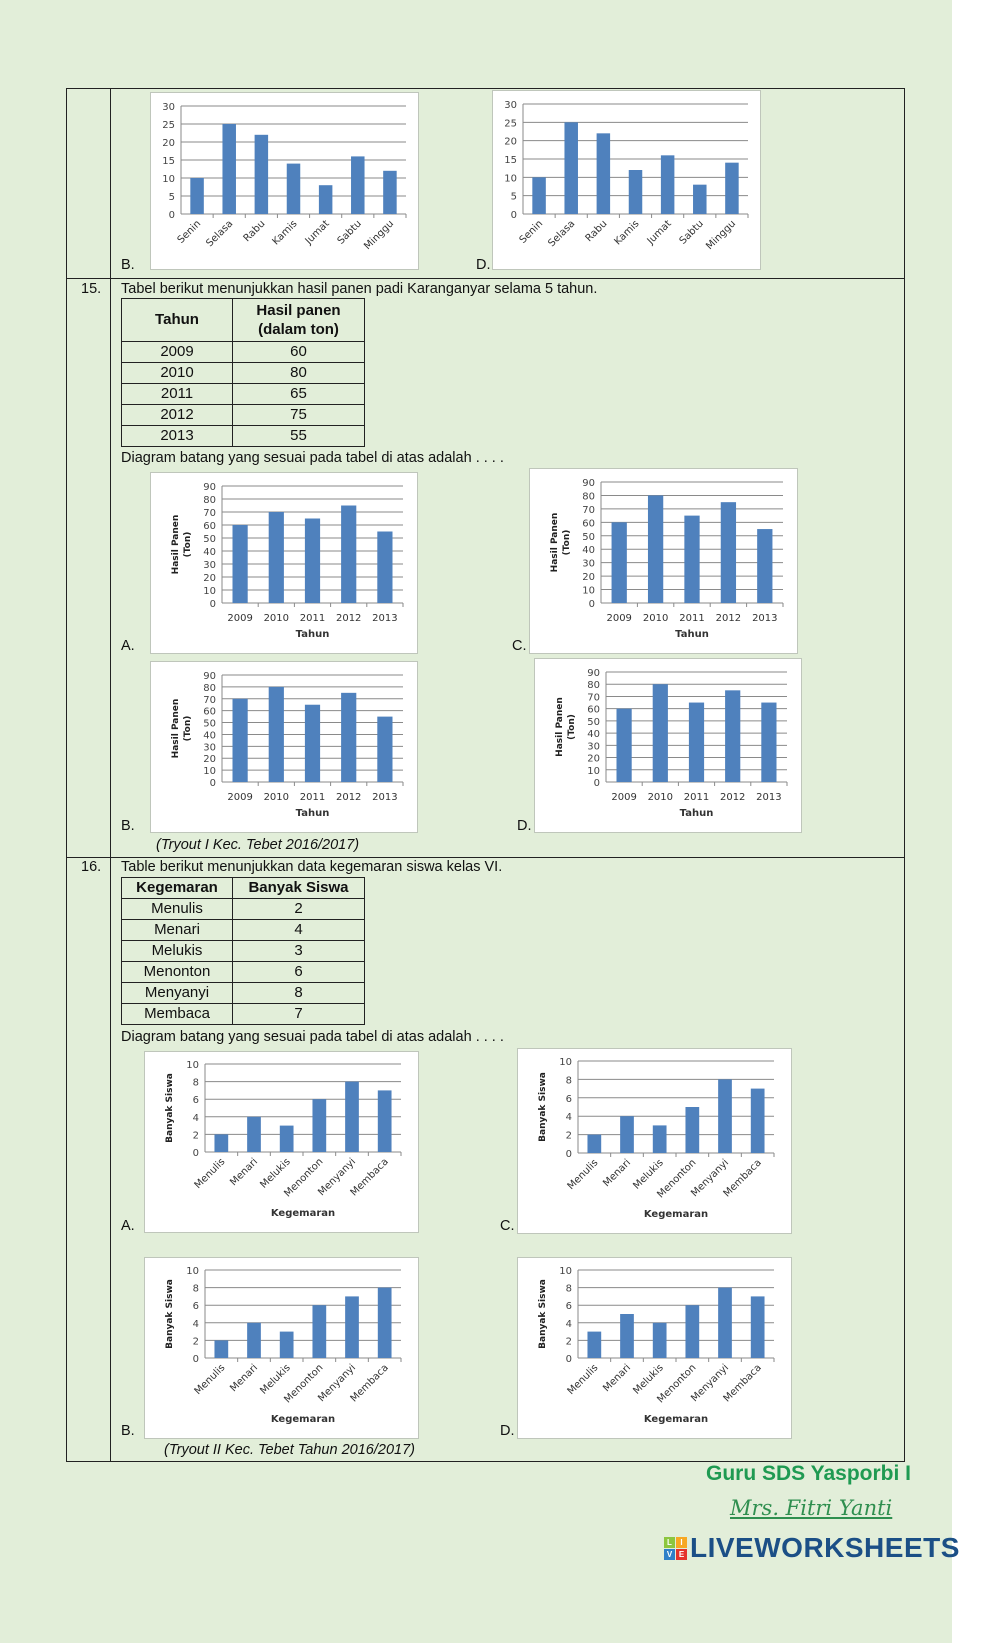 The image size is (1000, 1643). Describe the element at coordinates (681, 1542) in the screenshot. I see `logo-tile: I` at that location.